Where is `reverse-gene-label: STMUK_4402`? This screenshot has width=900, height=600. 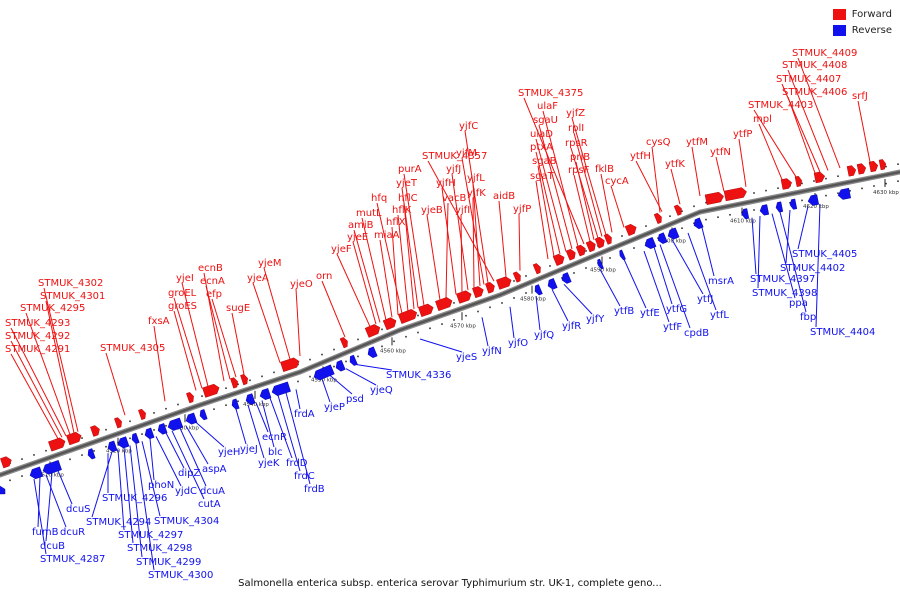 reverse-gene-label: STMUK_4402 is located at coordinates (812, 268).